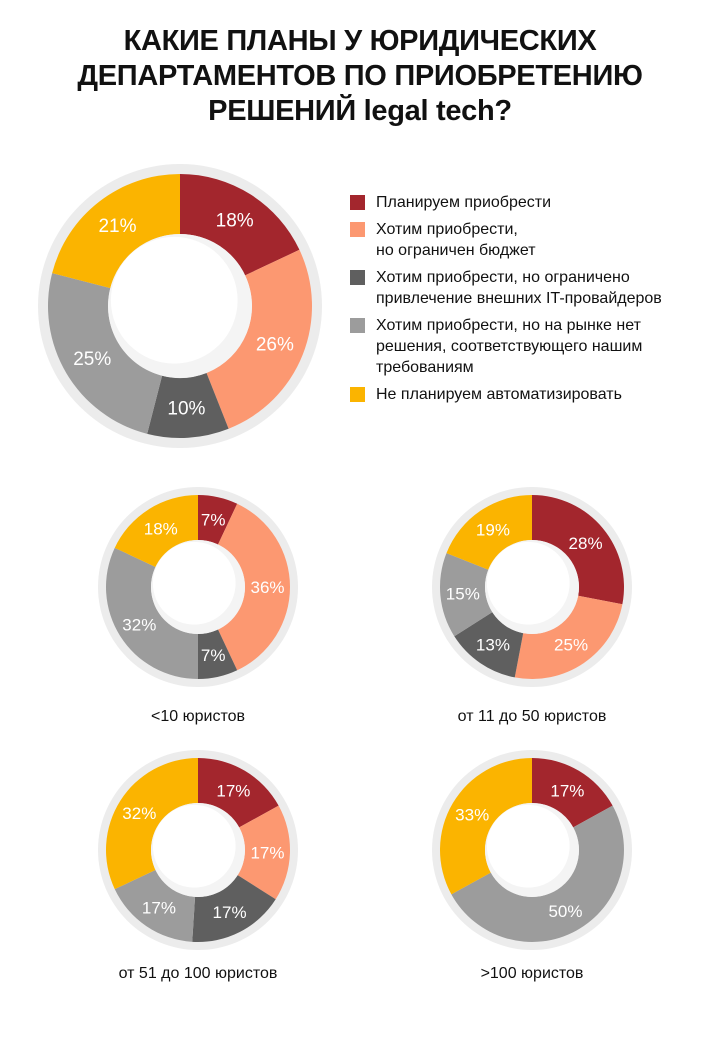  What do you see at coordinates (538, 240) in the screenshot?
I see `legend-label: Хотим приобрести, но ограничен бюджет` at bounding box center [538, 240].